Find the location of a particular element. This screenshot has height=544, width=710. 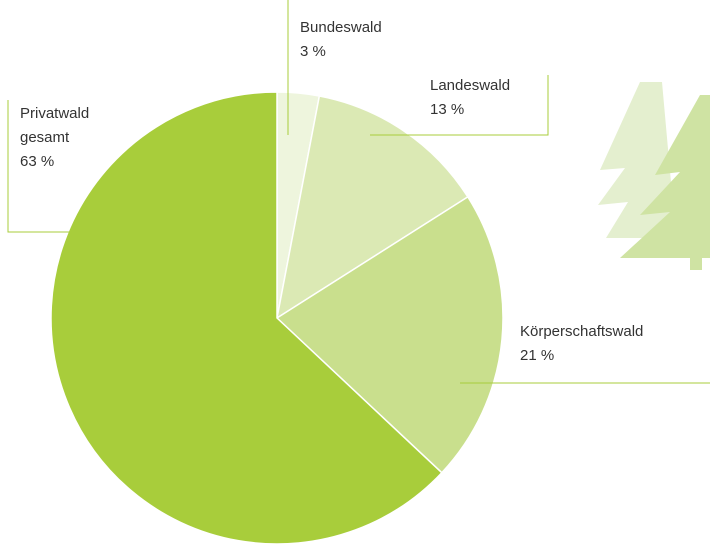

value-label: 63 % is located at coordinates (37, 161).